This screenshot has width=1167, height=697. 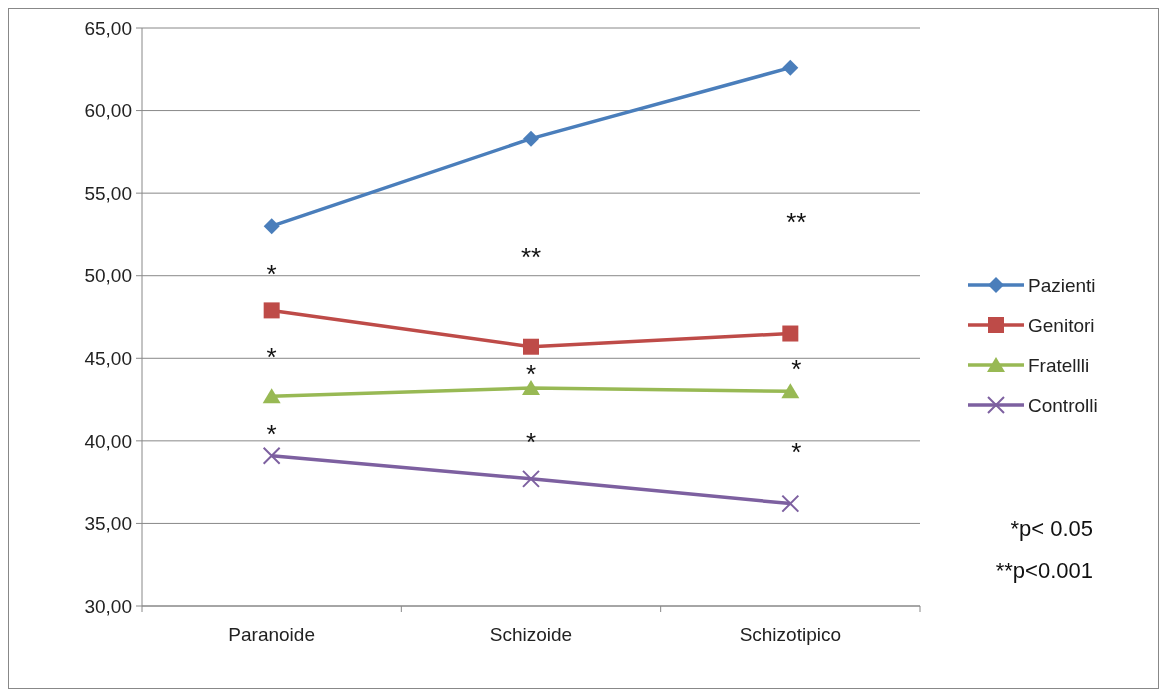 I want to click on text: *p< 0.05, so click(x=1051, y=528).